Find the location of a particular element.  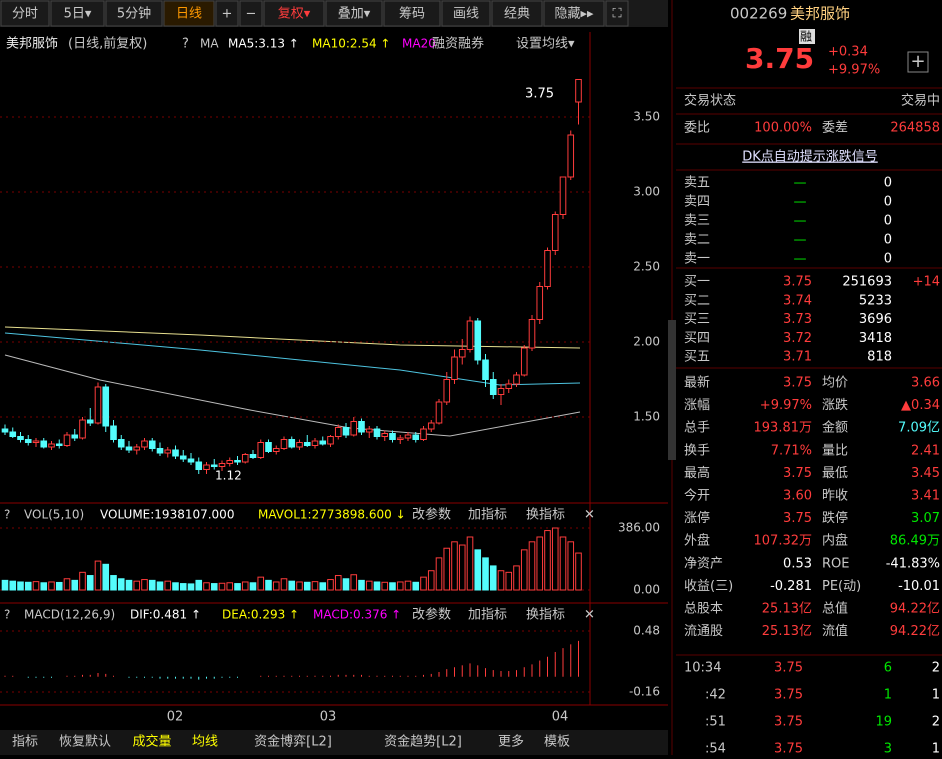

toolbar-label: 5分钟 is located at coordinates (134, 14).